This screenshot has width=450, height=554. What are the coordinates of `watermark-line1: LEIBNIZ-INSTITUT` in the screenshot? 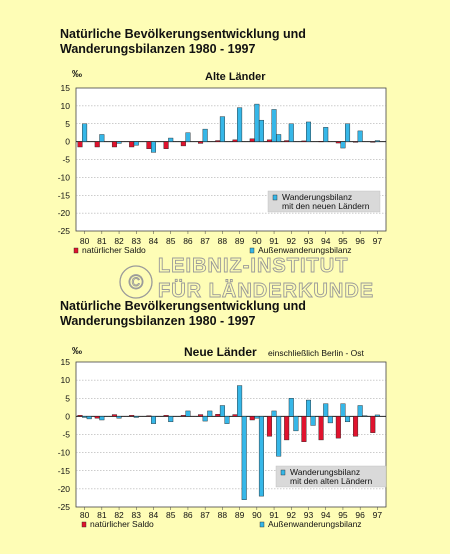 It's located at (253, 266).